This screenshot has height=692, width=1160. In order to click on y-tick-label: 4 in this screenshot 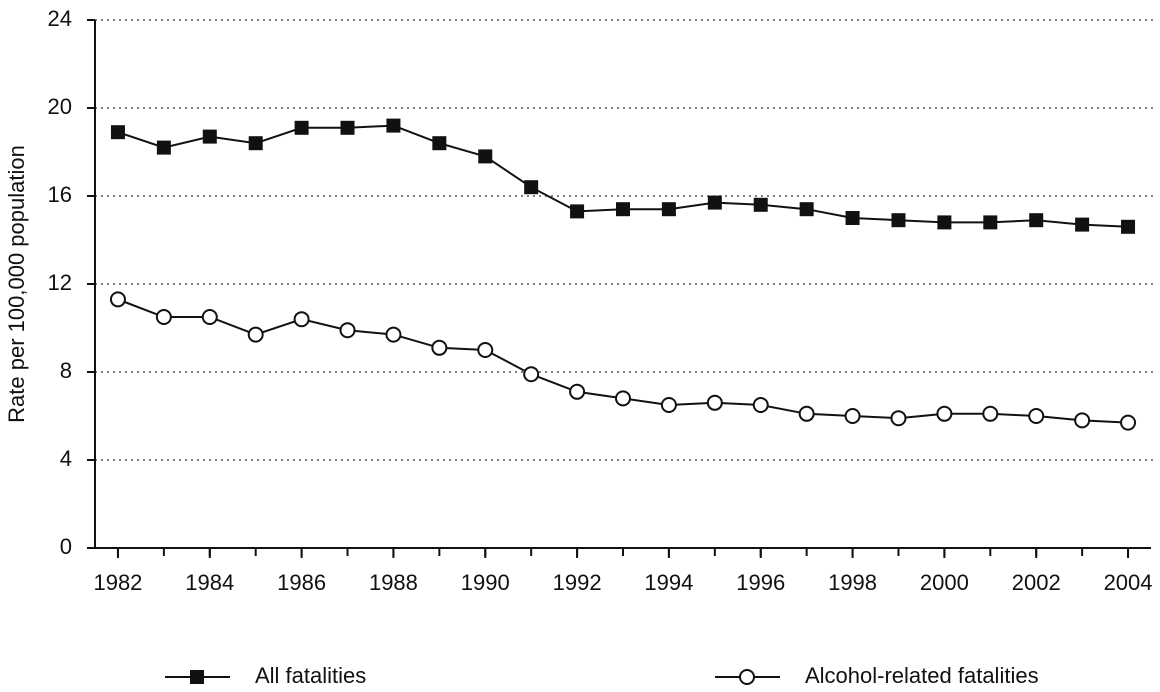, I will do `click(66, 458)`.